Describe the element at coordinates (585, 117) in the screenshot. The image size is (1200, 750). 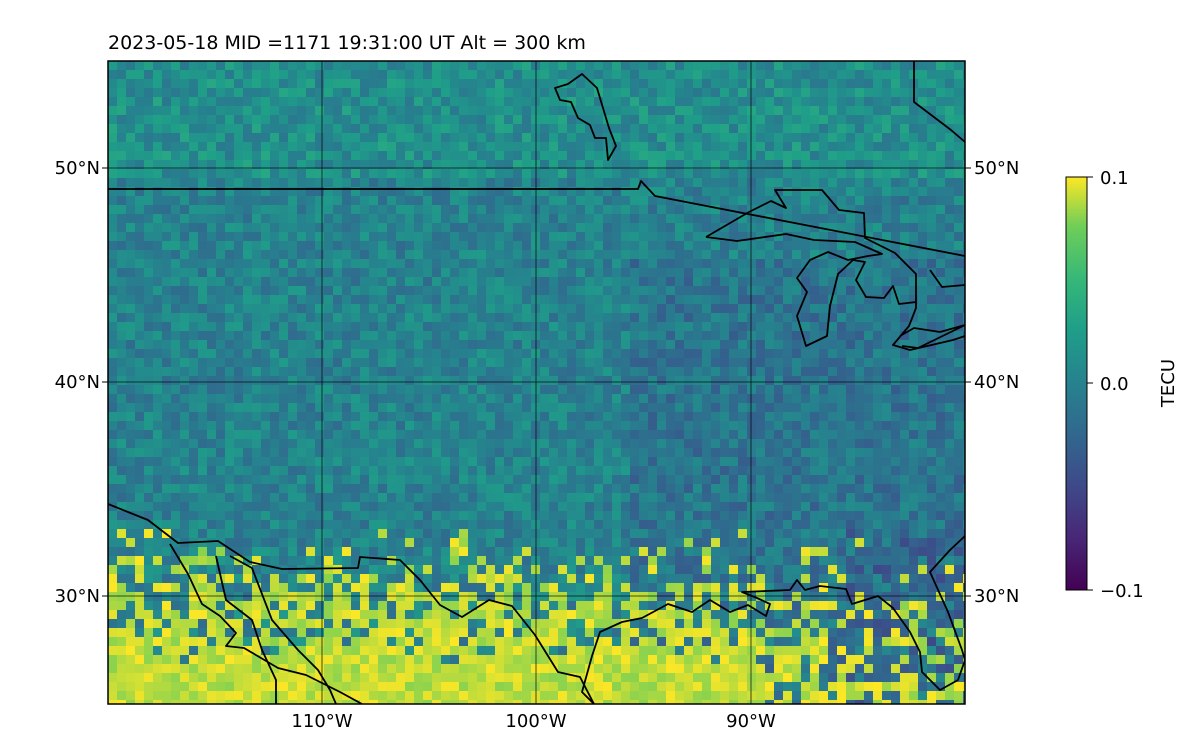
I see `lake-winnipeg-outline` at that location.